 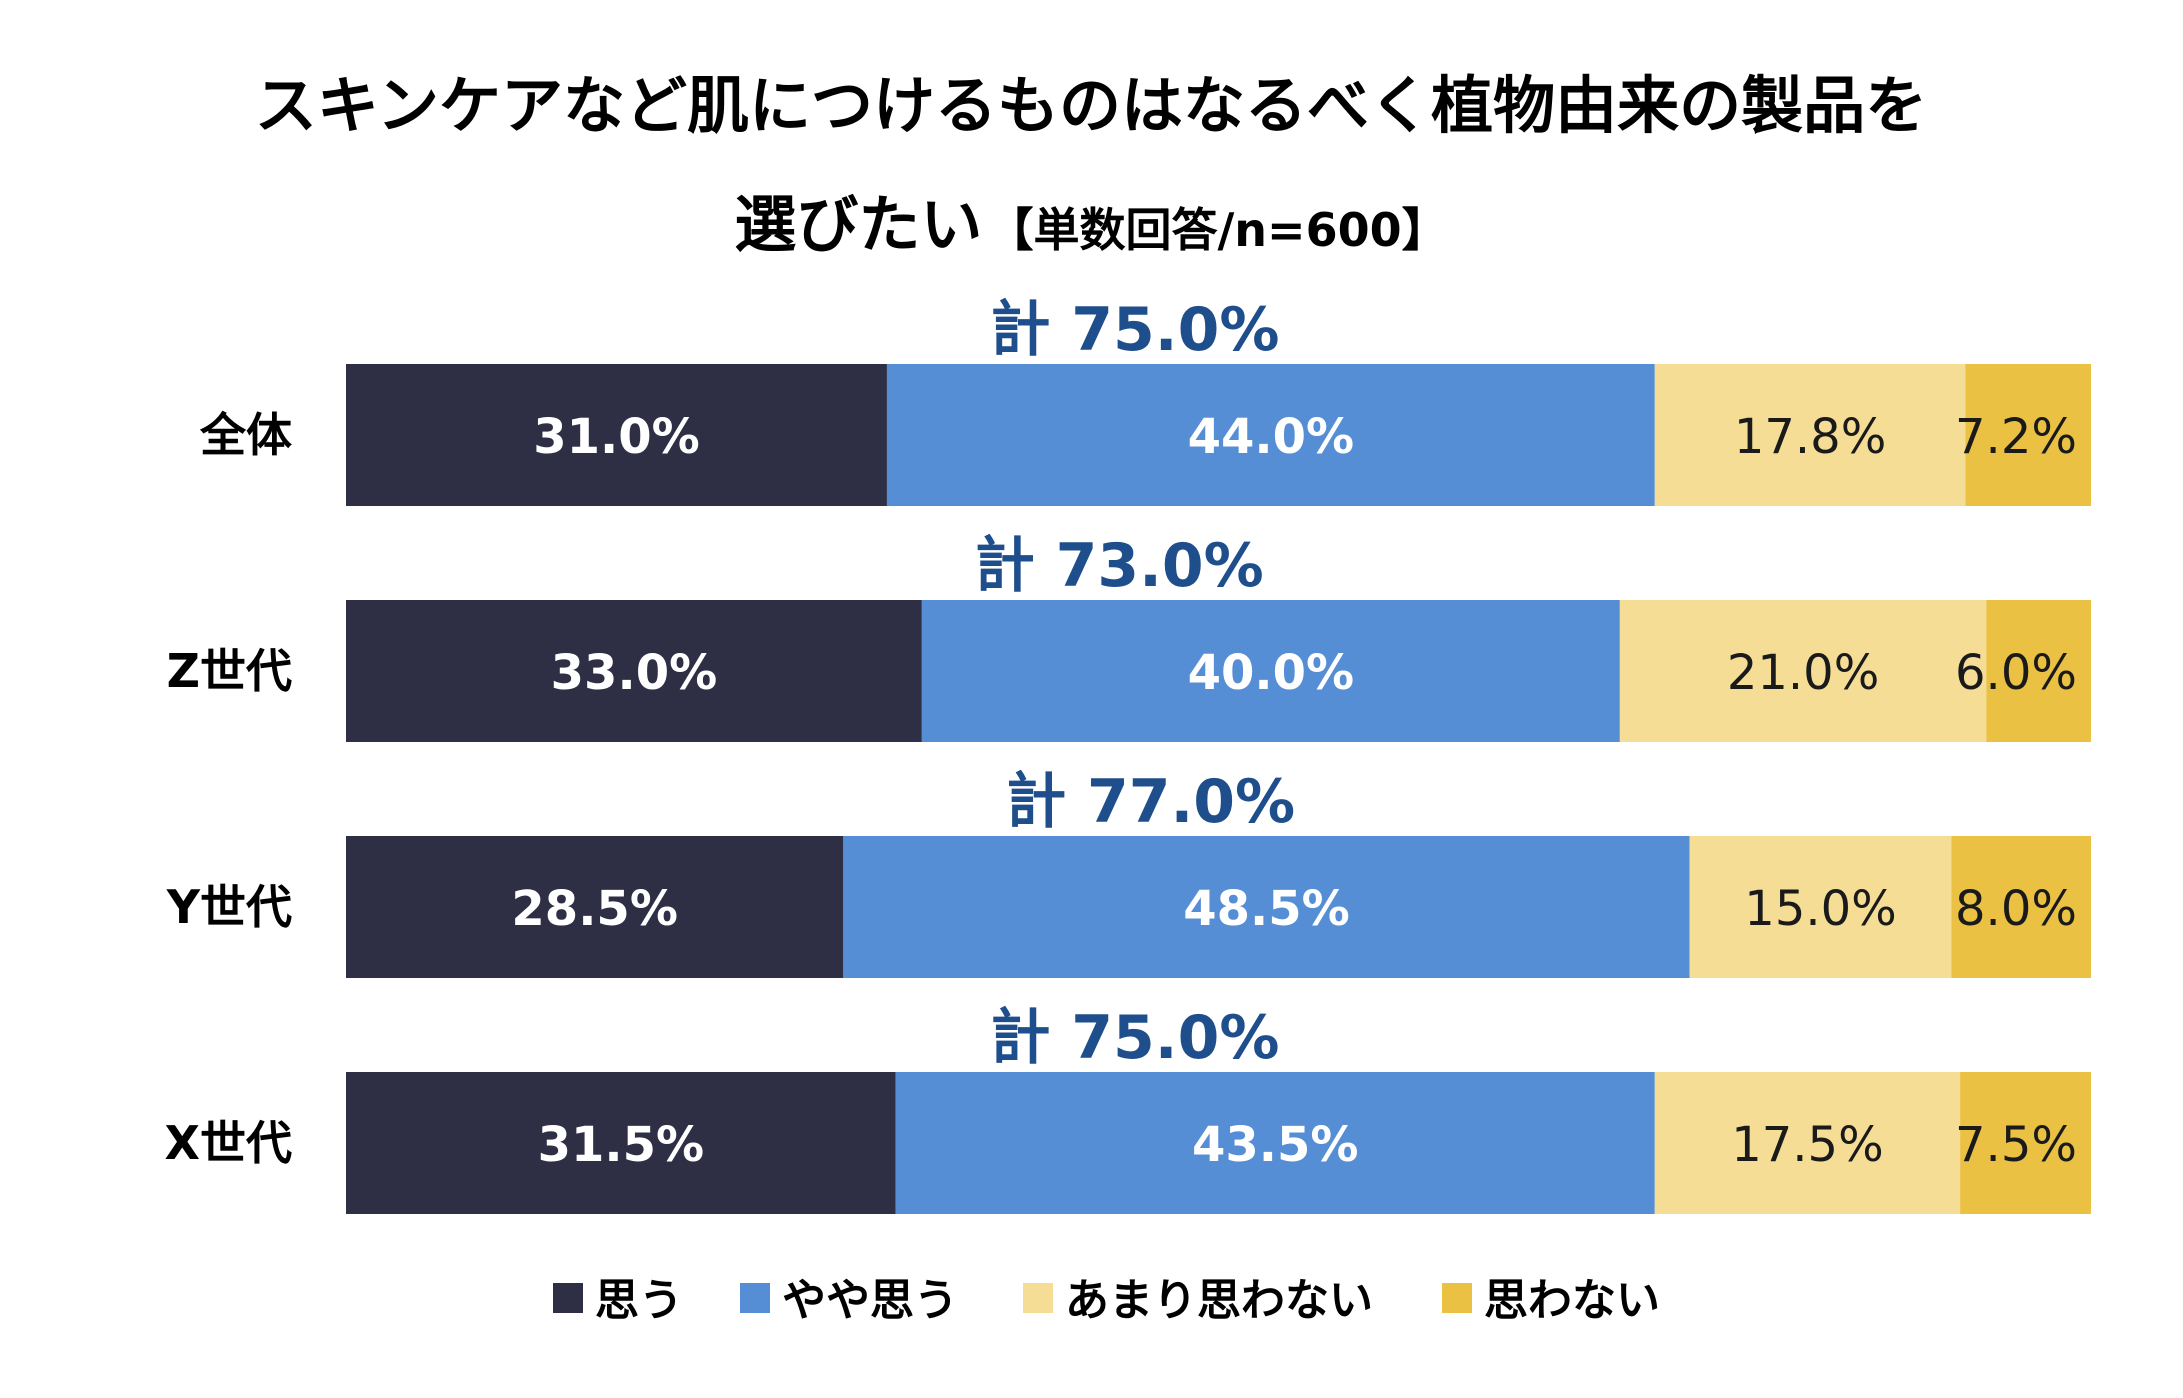 I want to click on category-label: 全体, so click(x=245, y=435).